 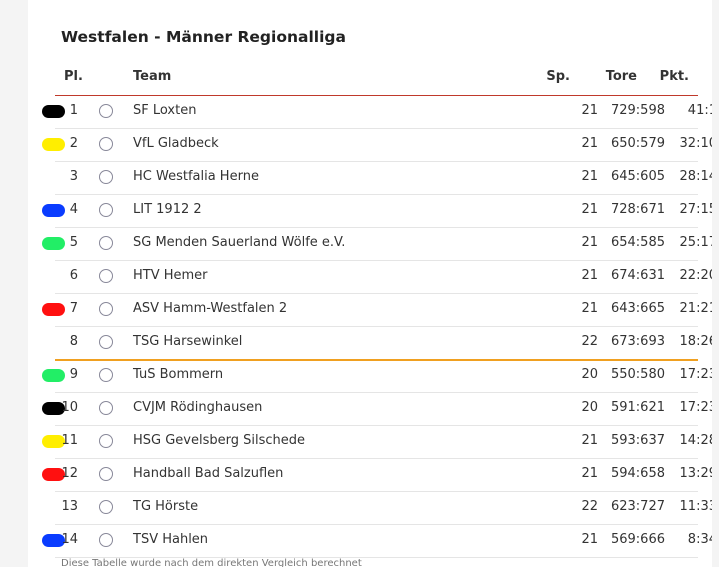 What do you see at coordinates (73, 308) in the screenshot?
I see `rank: 7` at bounding box center [73, 308].